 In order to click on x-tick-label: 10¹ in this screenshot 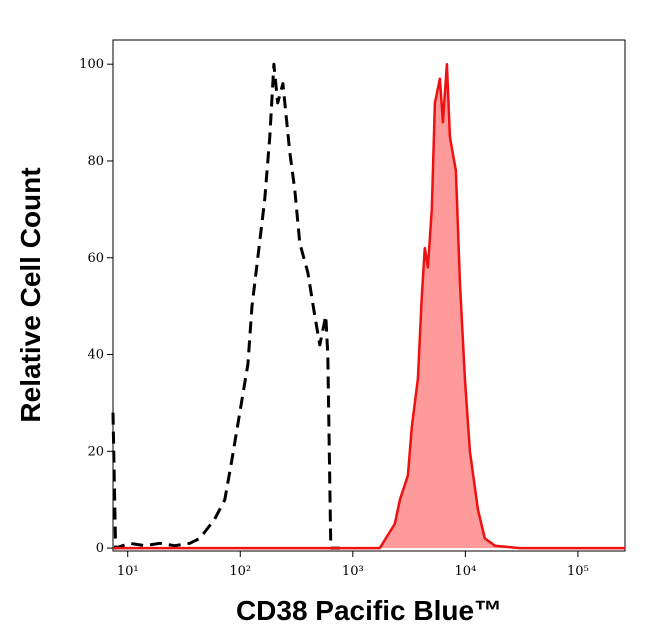, I will do `click(128, 571)`.